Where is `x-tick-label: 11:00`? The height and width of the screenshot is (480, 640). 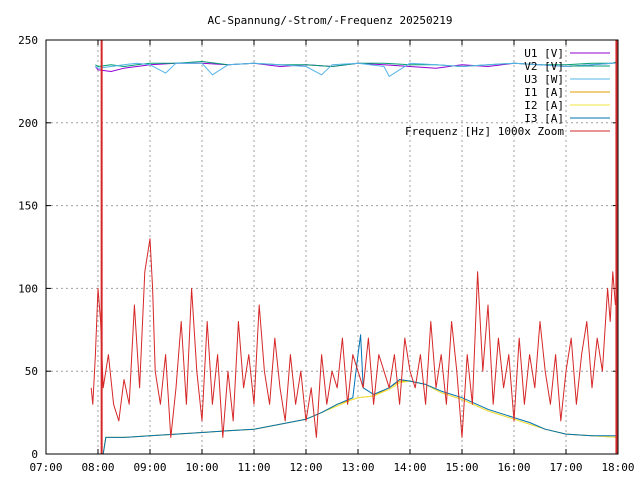
x-tick-label: 11:00 is located at coordinates (253, 467).